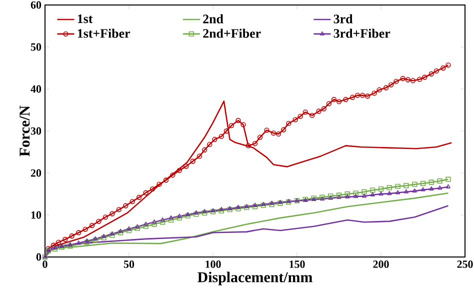 The height and width of the screenshot is (302, 474). I want to click on x-tick-label: 250, so click(465, 264).